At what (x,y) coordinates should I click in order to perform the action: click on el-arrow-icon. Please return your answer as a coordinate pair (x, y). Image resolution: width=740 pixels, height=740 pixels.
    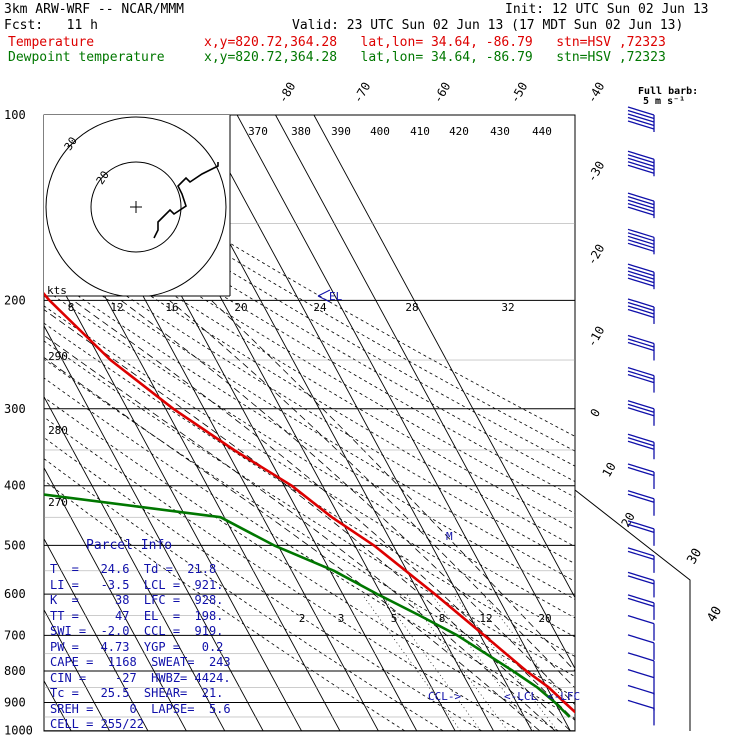
    Looking at the image, I should click on (324, 296).